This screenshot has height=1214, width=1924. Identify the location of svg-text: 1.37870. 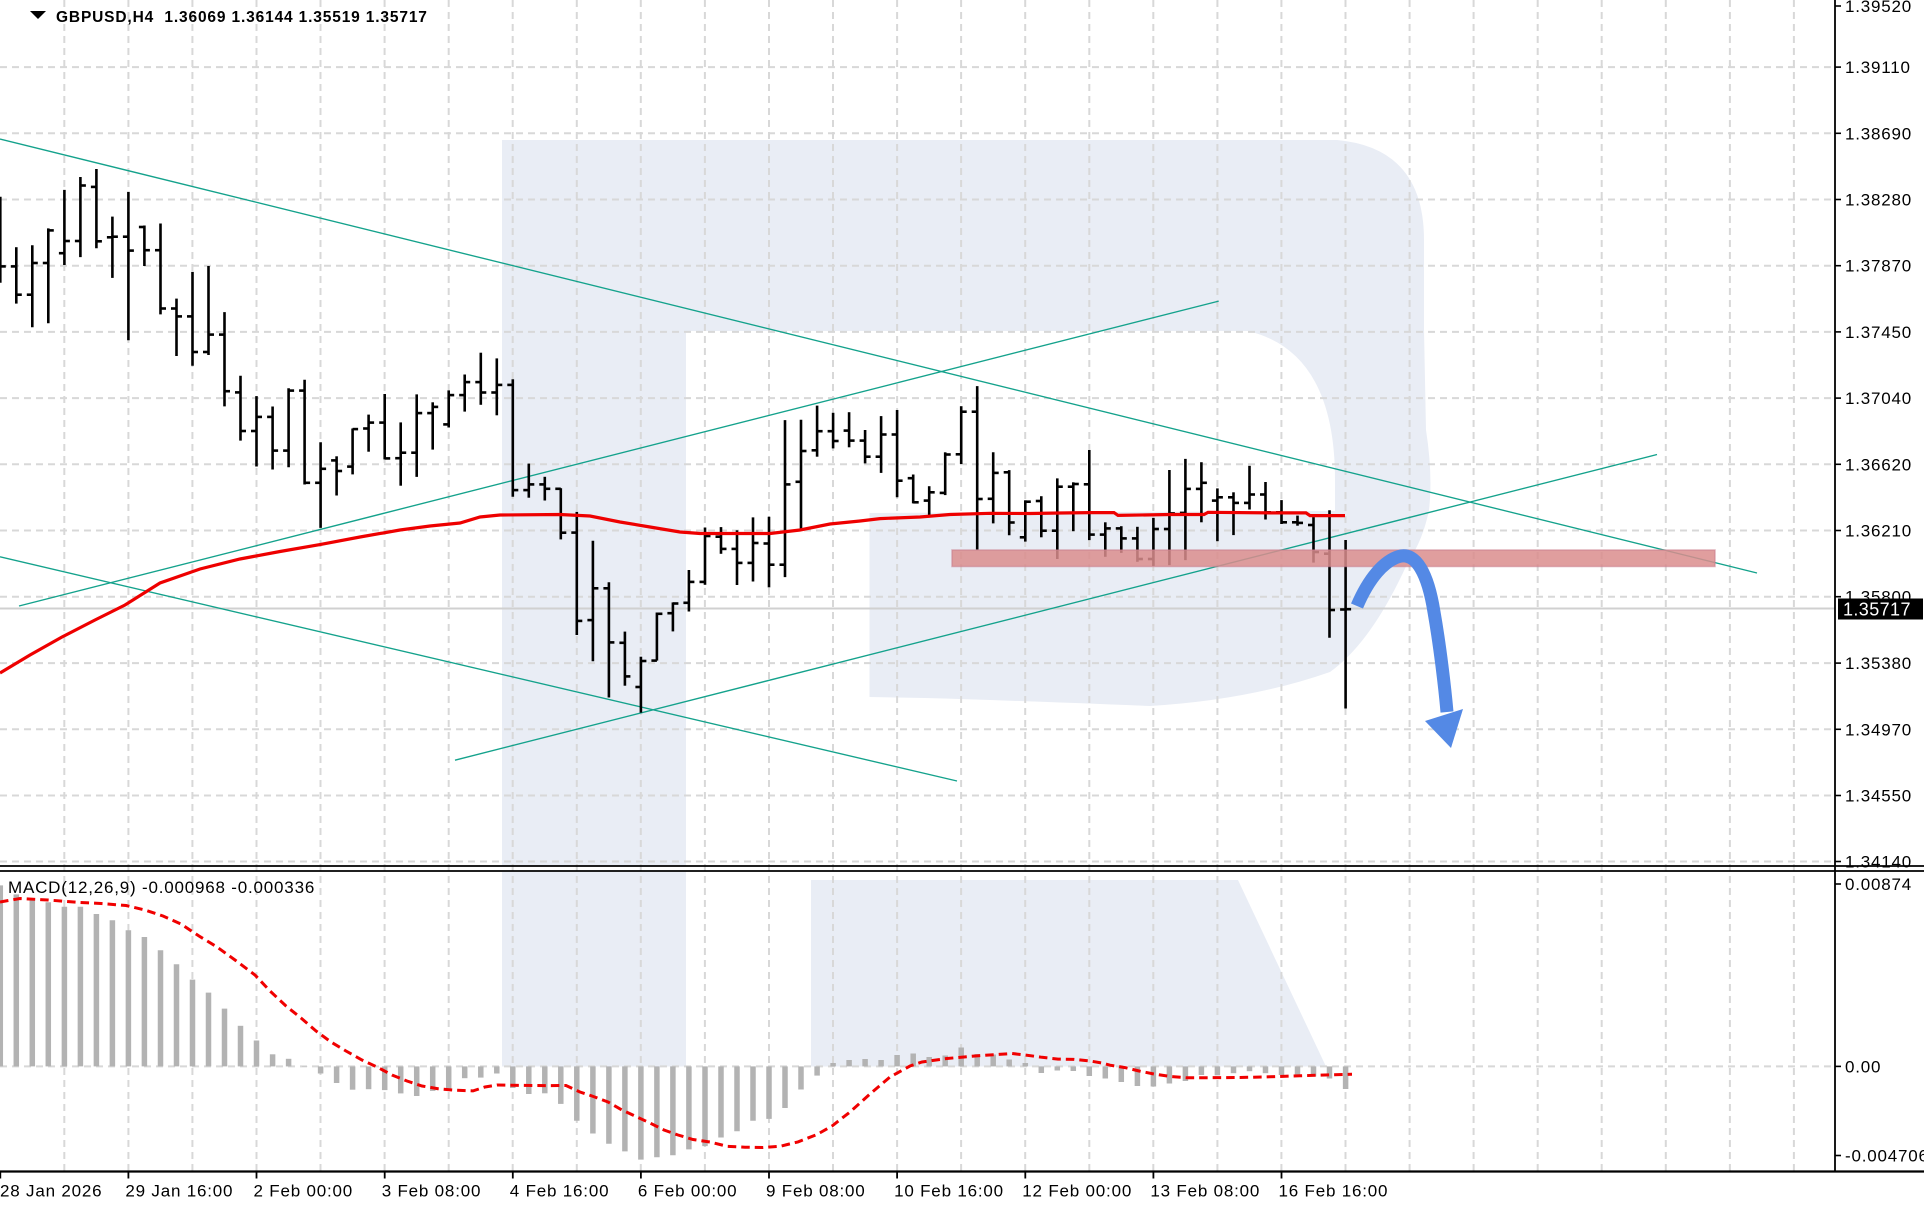
(1878, 266).